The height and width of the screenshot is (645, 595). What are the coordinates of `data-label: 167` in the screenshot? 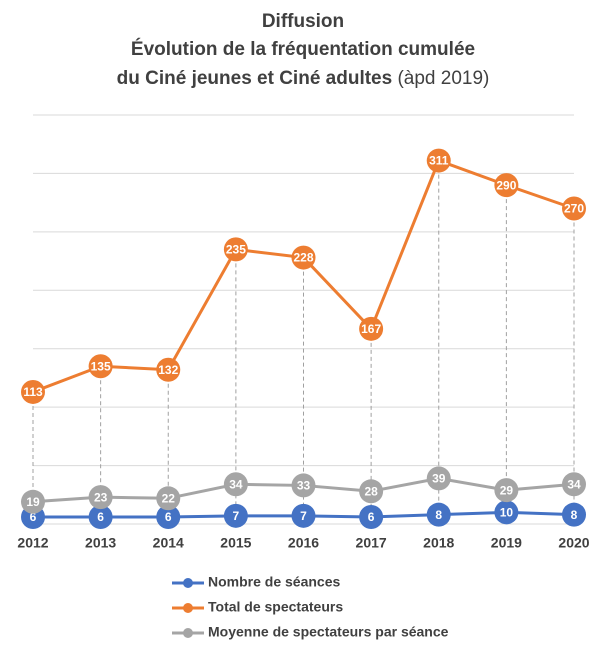 It's located at (371, 329).